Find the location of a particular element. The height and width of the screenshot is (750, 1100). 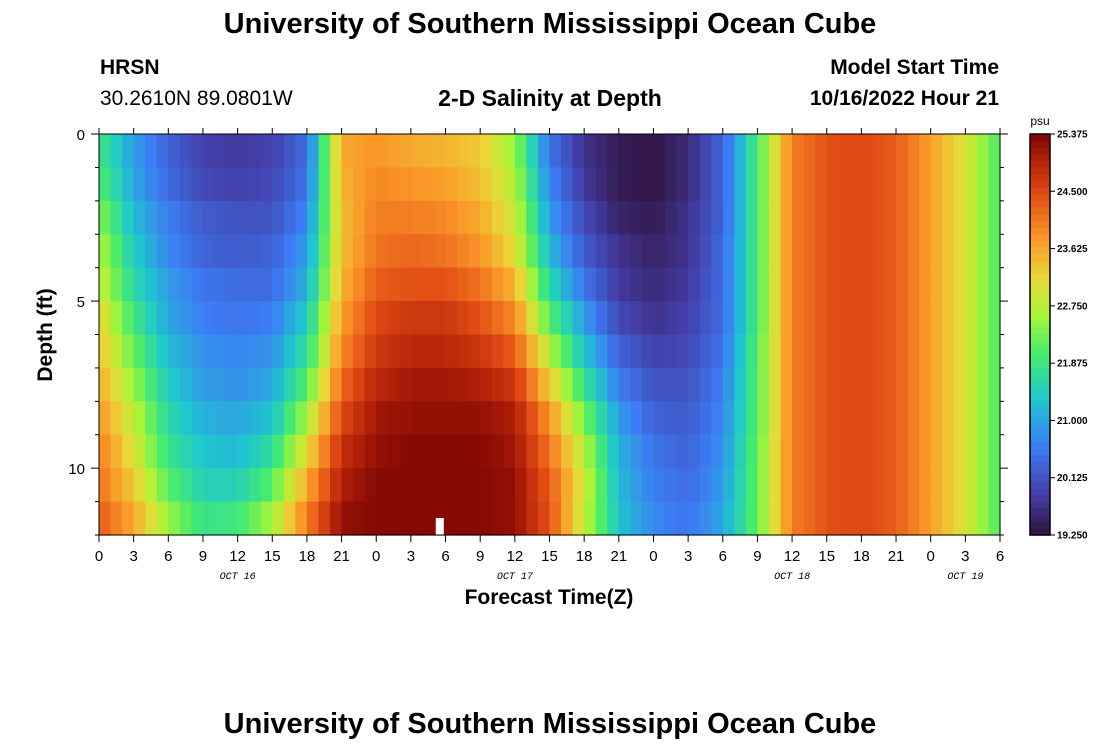

station-name: HRSN is located at coordinates (130, 67).